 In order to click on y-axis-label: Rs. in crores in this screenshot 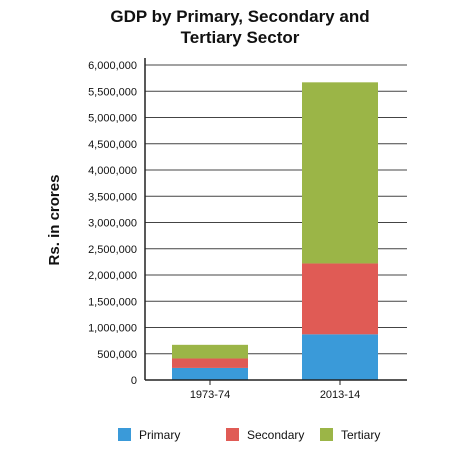, I will do `click(54, 220)`.